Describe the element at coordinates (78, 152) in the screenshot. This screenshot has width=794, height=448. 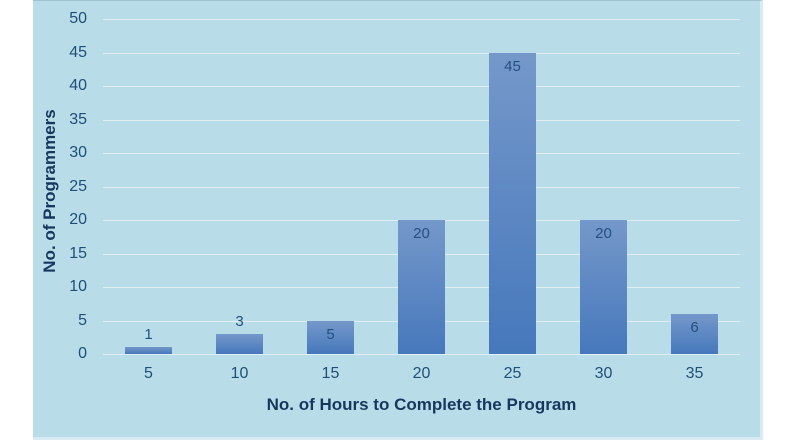
I see `y-tick-label: 30` at that location.